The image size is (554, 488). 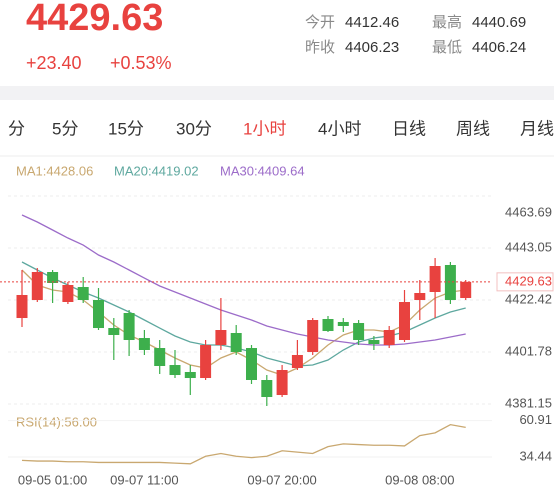 What do you see at coordinates (262, 170) in the screenshot?
I see `ma-legend: MA30:4409.64` at bounding box center [262, 170].